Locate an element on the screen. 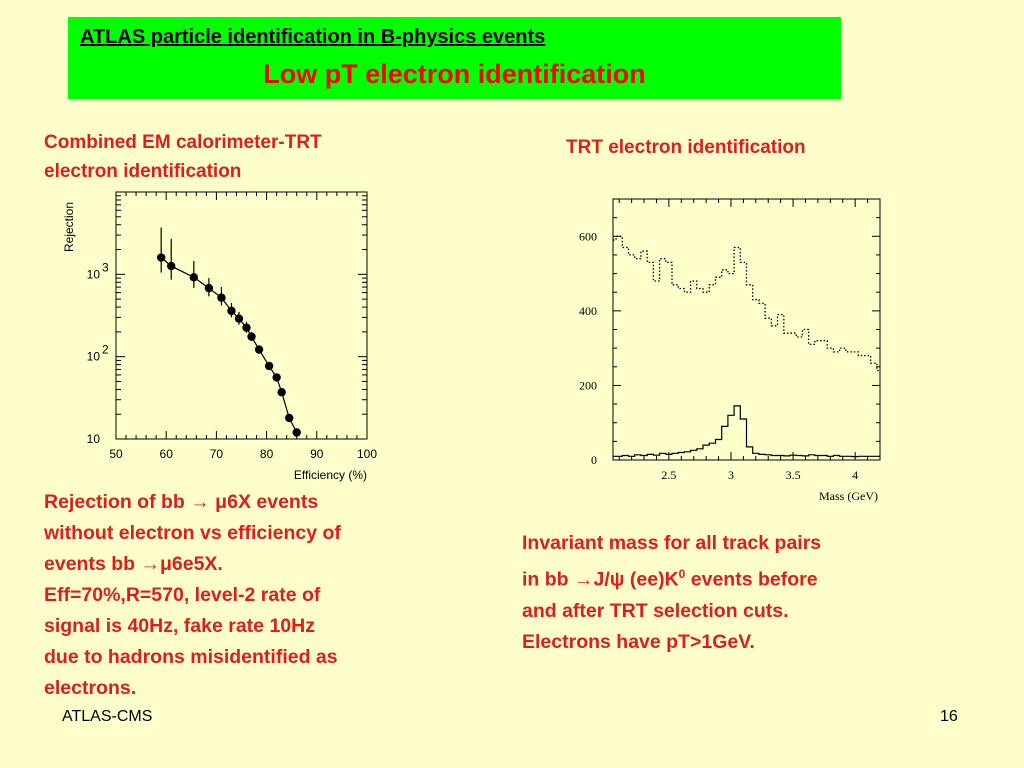  caption-text: 6X events is located at coordinates (273, 502).